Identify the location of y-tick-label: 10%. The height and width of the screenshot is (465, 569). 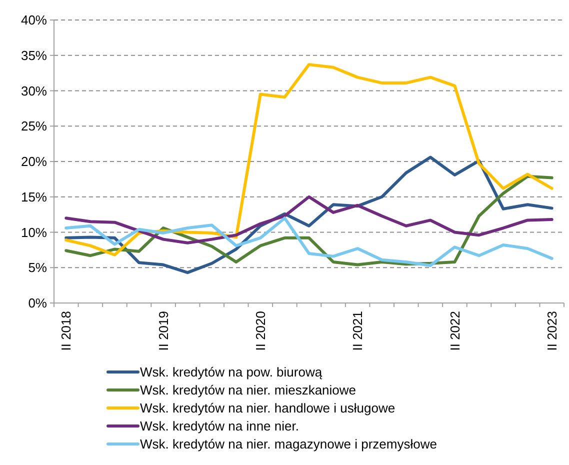
(34, 232).